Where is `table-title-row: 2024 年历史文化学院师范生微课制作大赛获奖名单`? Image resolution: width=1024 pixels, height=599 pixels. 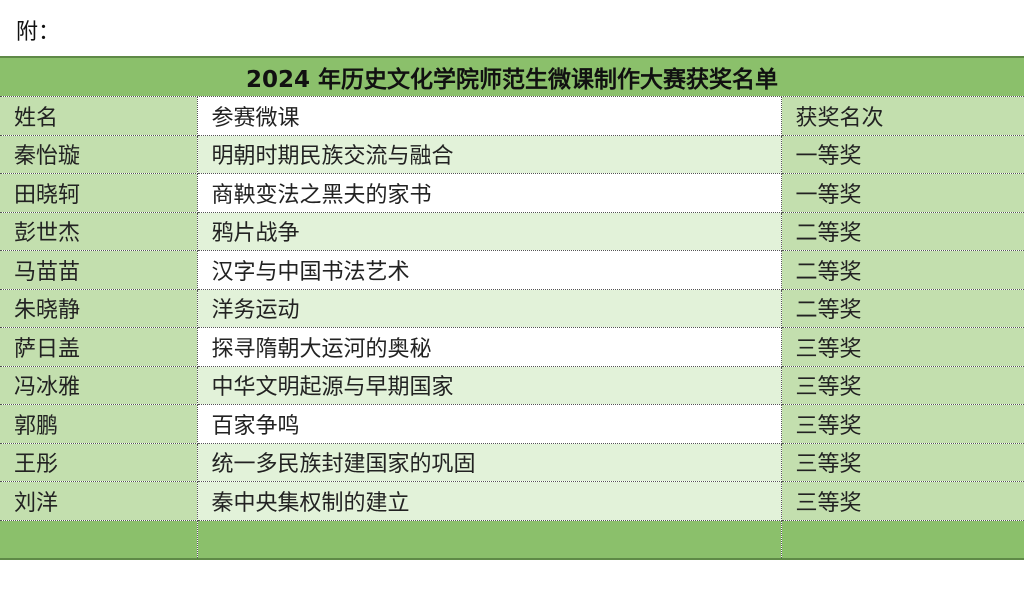
table-title-row: 2024 年历史文化学院师范生微课制作大赛获奖名单 is located at coordinates (512, 76).